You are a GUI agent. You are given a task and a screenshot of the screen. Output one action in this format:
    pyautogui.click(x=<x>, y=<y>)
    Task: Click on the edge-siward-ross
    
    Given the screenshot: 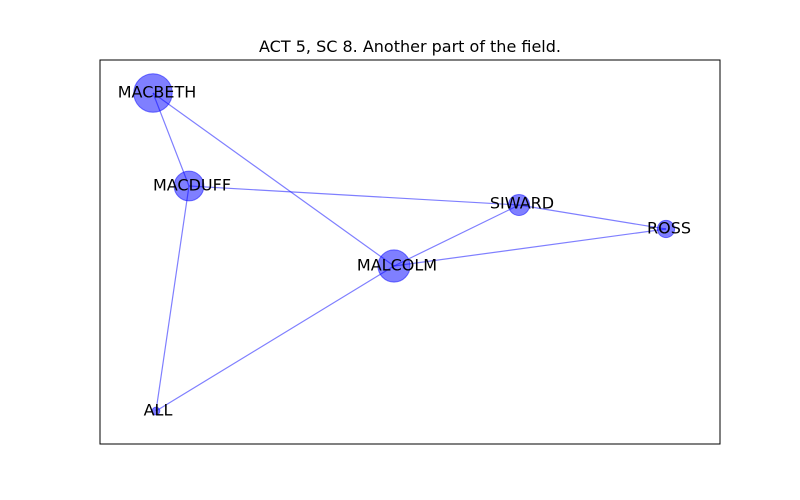 What is the action you would take?
    pyautogui.click(x=592, y=217)
    